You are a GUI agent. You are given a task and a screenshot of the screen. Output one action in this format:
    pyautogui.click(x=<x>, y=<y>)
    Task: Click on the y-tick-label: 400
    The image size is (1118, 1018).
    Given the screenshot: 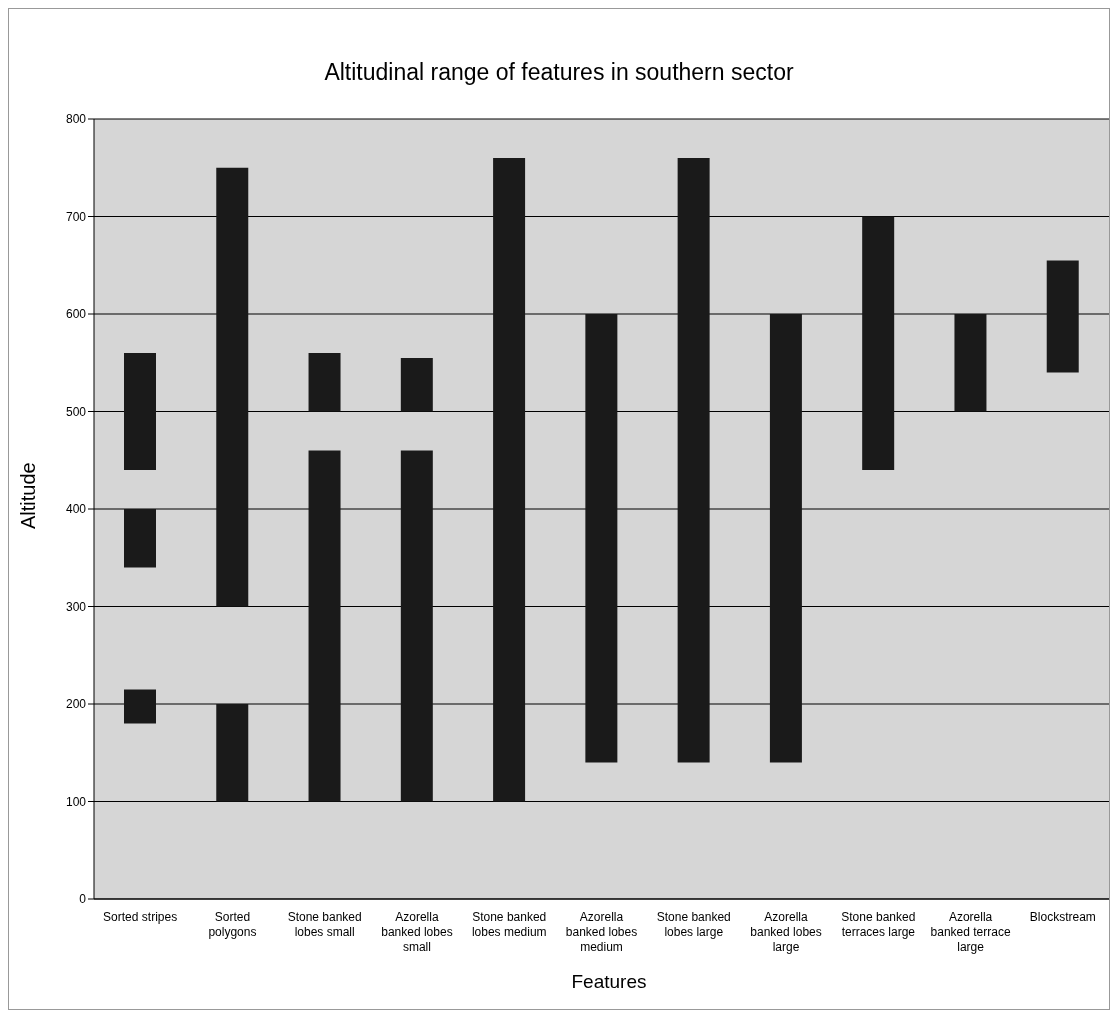 What is the action you would take?
    pyautogui.click(x=76, y=509)
    